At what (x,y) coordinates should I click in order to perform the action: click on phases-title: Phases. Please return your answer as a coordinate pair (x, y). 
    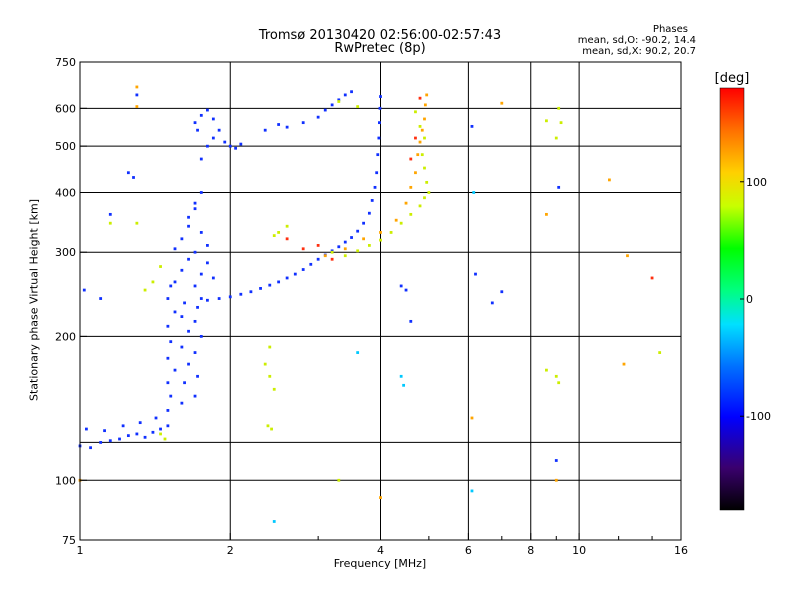
    Looking at the image, I should click on (670, 29).